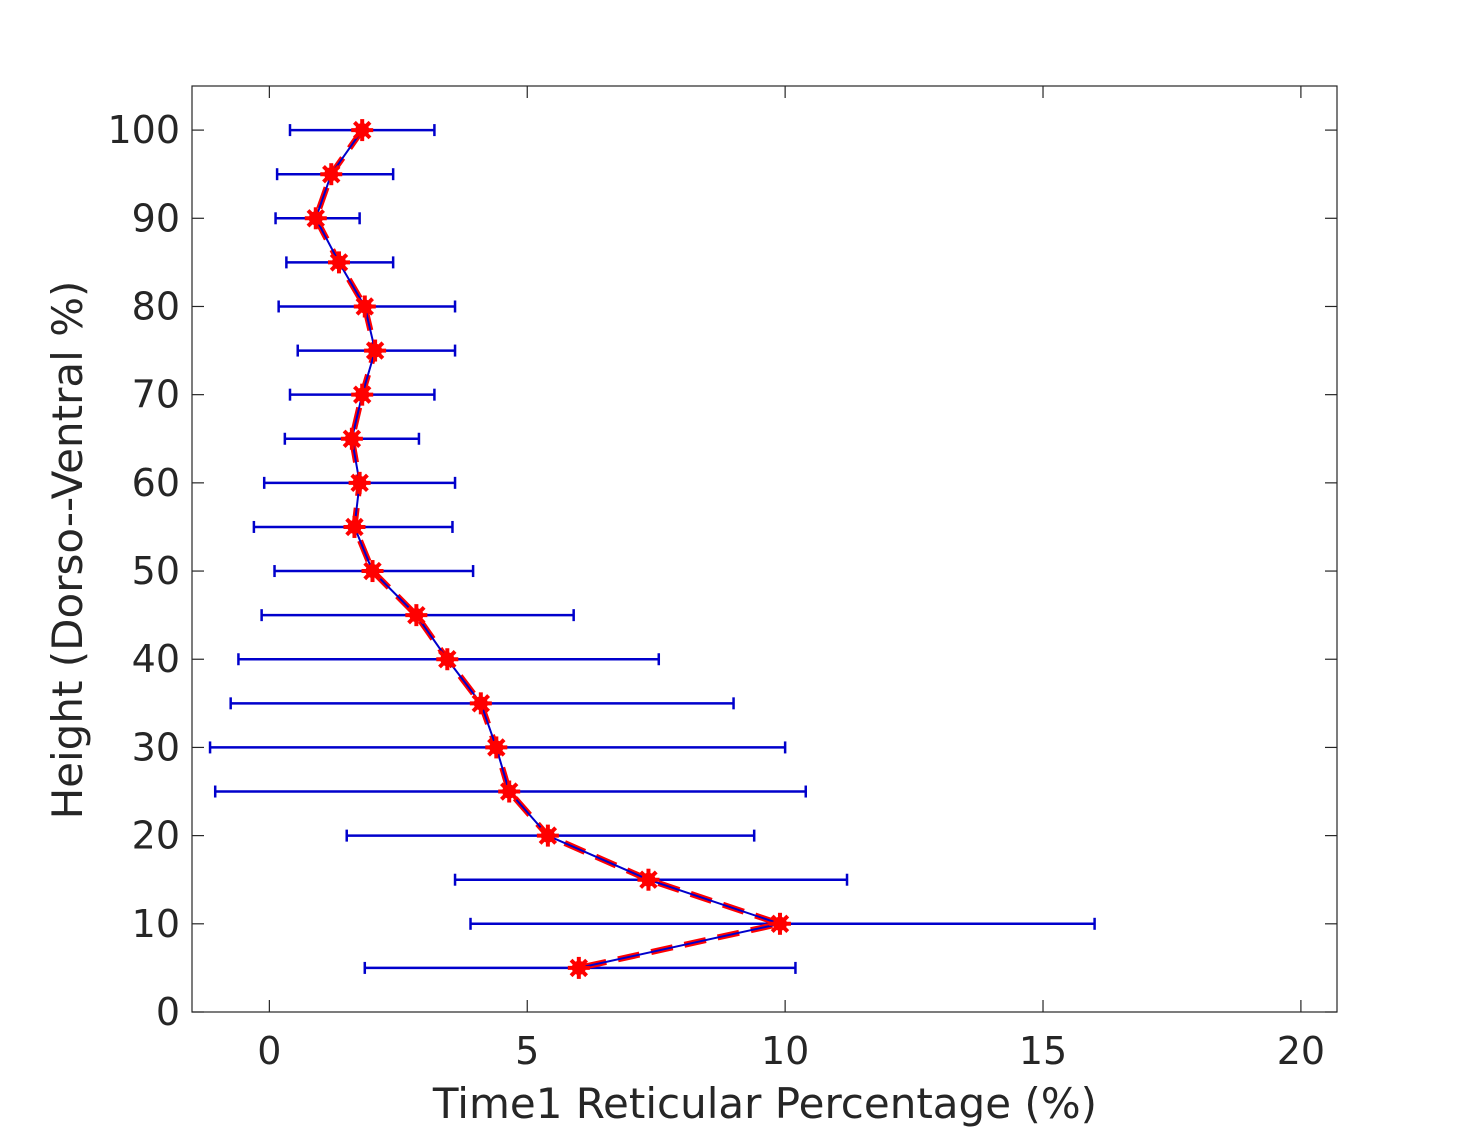  What do you see at coordinates (156, 659) in the screenshot?
I see `y-tick-label: 40` at bounding box center [156, 659].